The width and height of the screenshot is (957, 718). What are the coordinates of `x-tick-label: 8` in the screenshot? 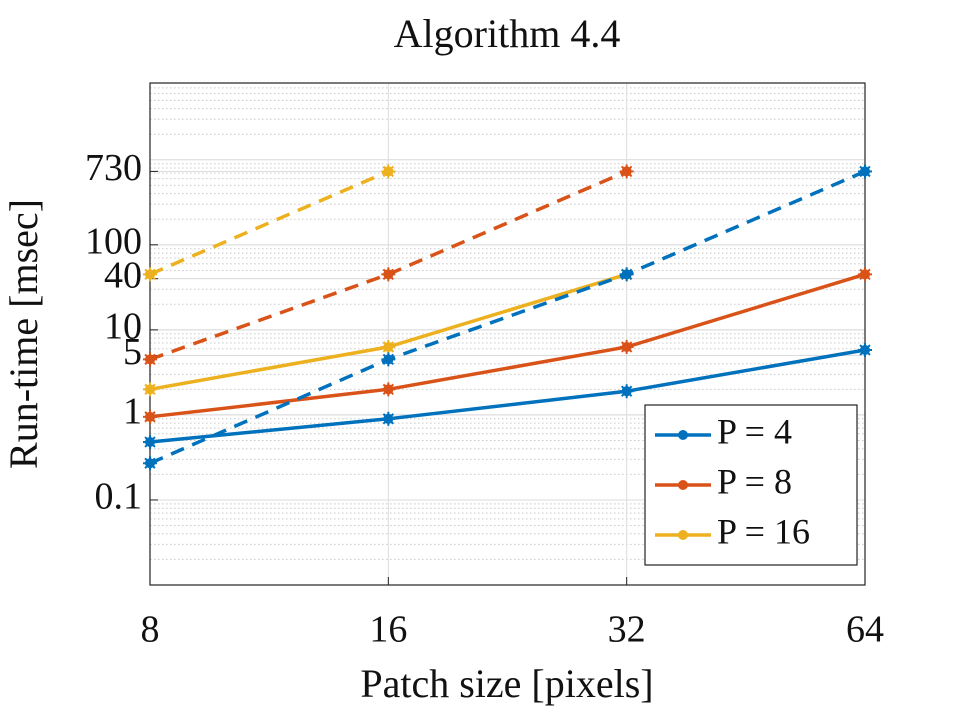 It's located at (150, 630).